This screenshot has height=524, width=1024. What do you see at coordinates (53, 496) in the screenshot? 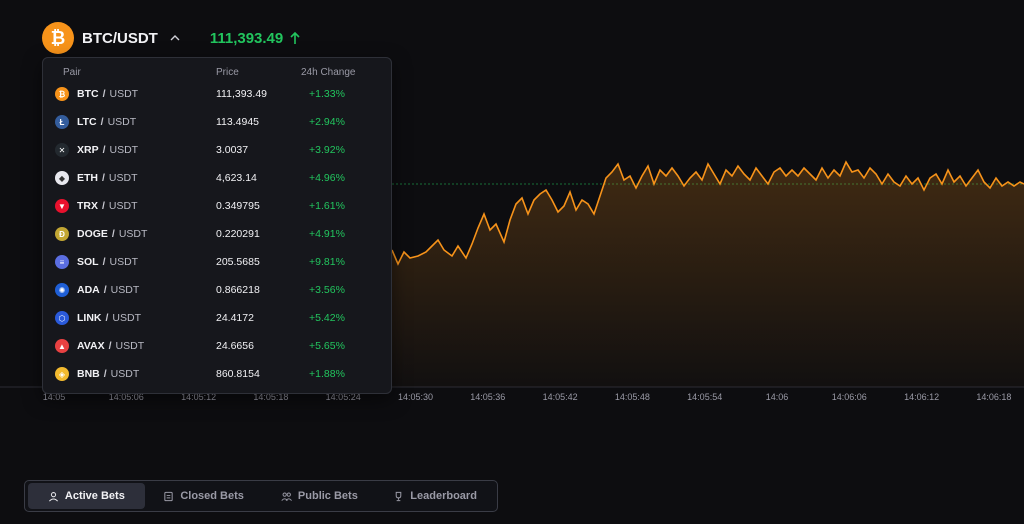
I see `user-icon` at bounding box center [53, 496].